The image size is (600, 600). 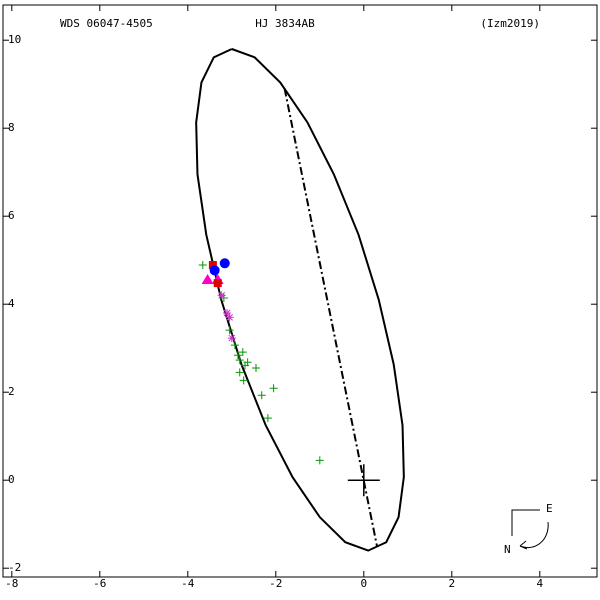 I want to click on y-tick-label: 10, so click(x=14, y=39).